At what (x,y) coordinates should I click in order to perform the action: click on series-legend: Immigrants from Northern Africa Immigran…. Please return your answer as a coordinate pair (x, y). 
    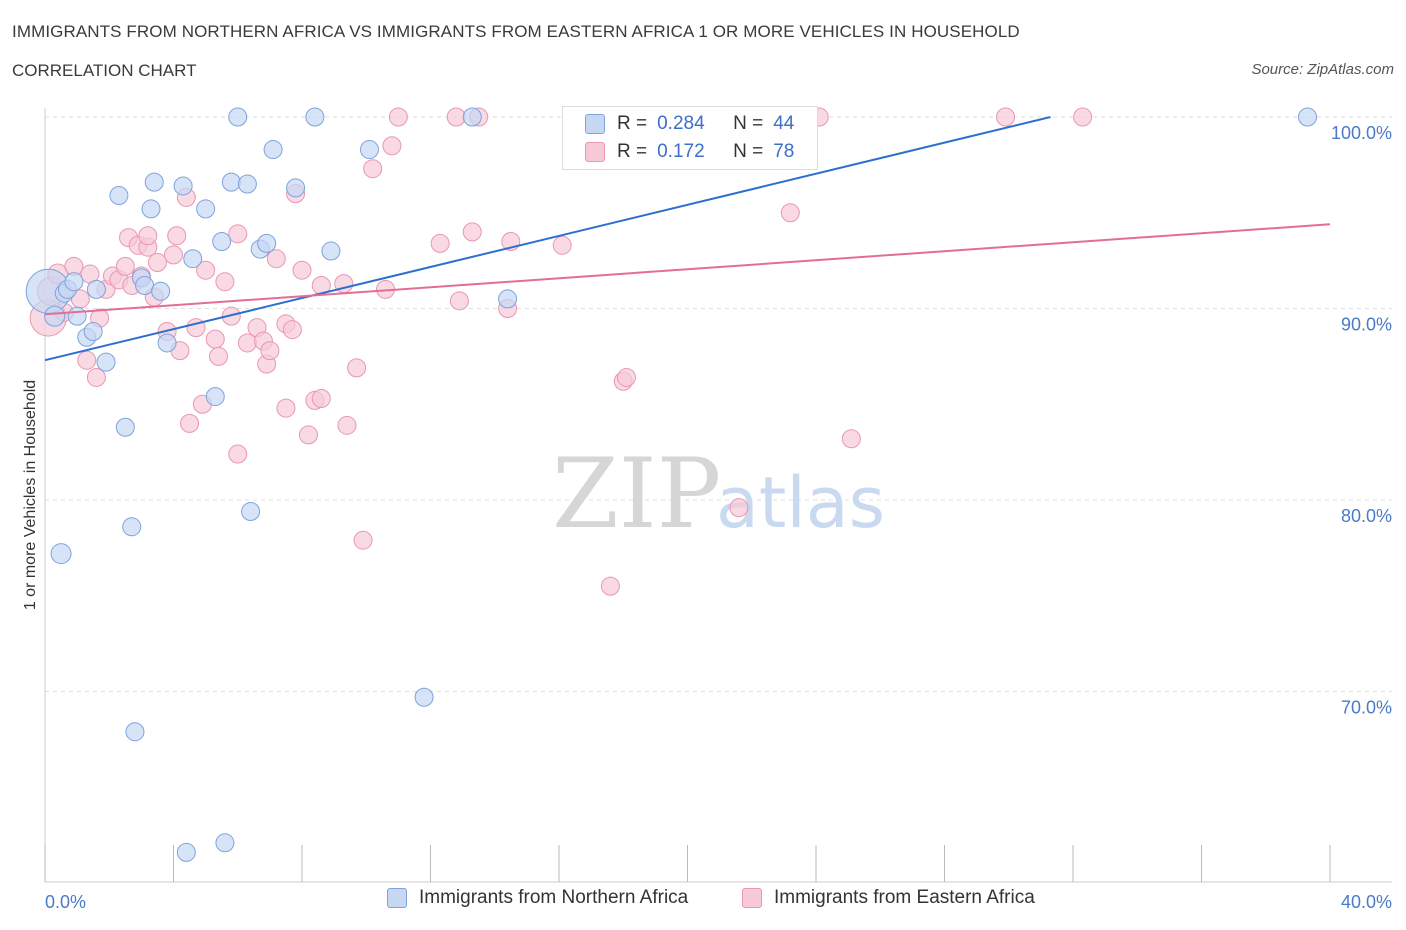
    Looking at the image, I should click on (703, 902).